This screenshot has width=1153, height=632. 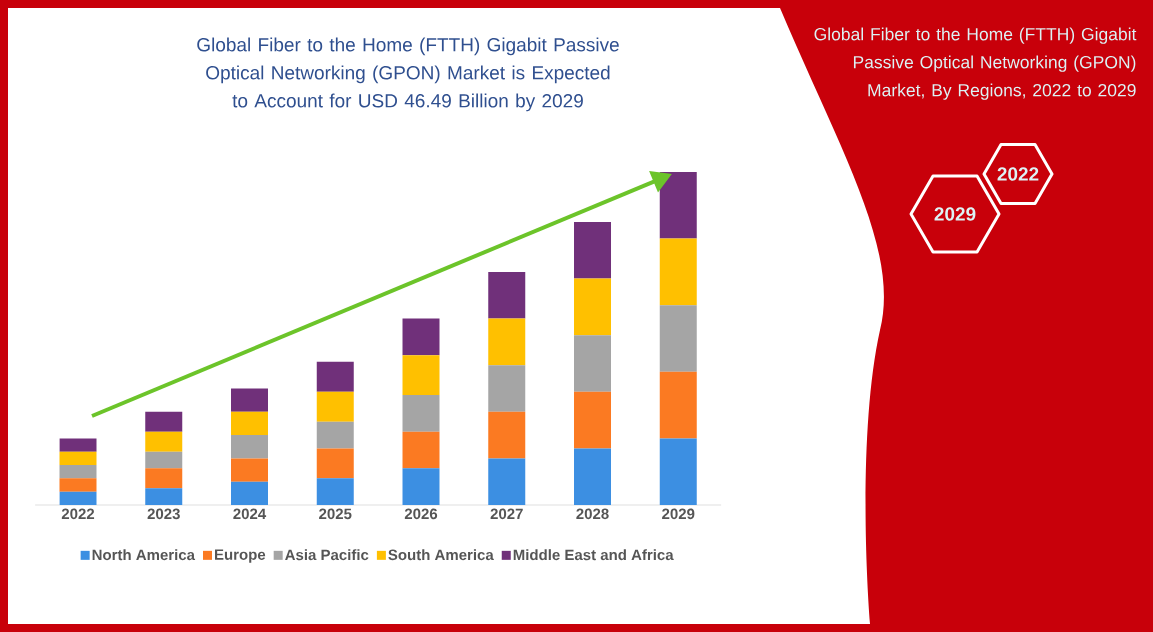 What do you see at coordinates (421, 514) in the screenshot?
I see `x-tick-label: 2026` at bounding box center [421, 514].